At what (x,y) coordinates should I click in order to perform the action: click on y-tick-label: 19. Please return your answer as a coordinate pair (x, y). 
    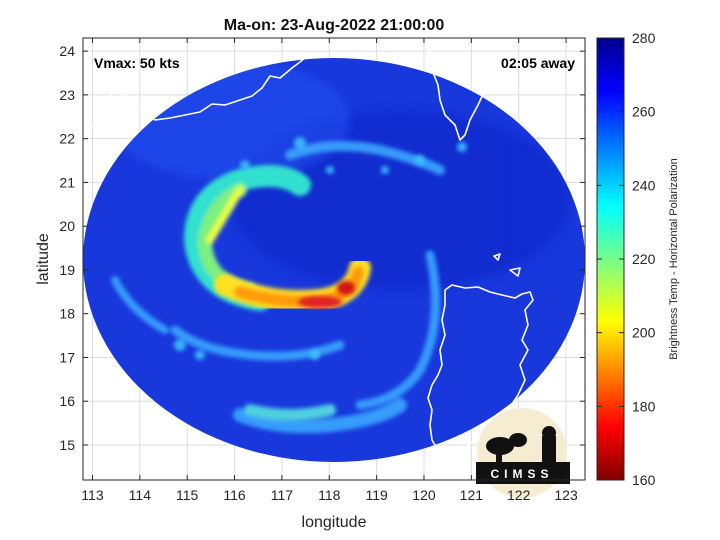
    Looking at the image, I should click on (67, 270).